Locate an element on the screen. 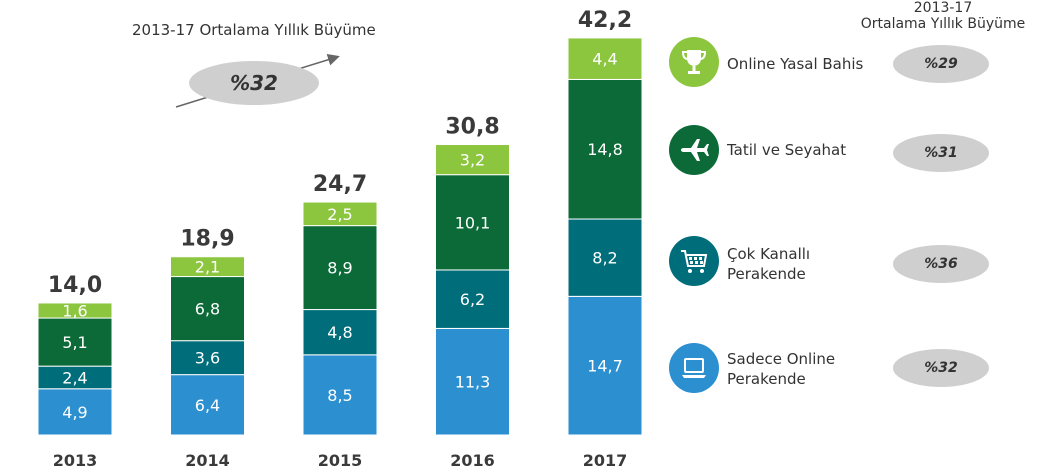 This screenshot has width=1040, height=470. segment-label-sadece-online-perakende-2013: 4,9 is located at coordinates (74, 412).